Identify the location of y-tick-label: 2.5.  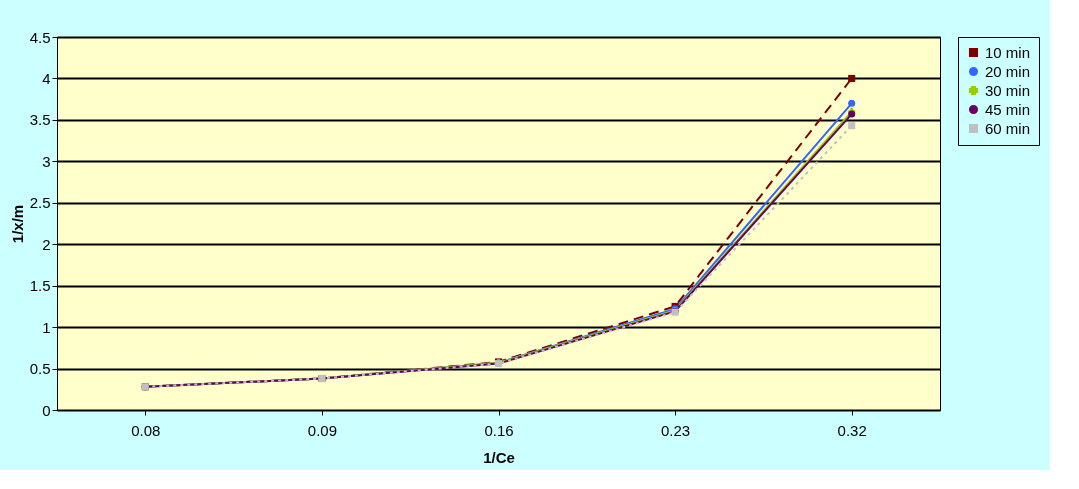
(40, 203).